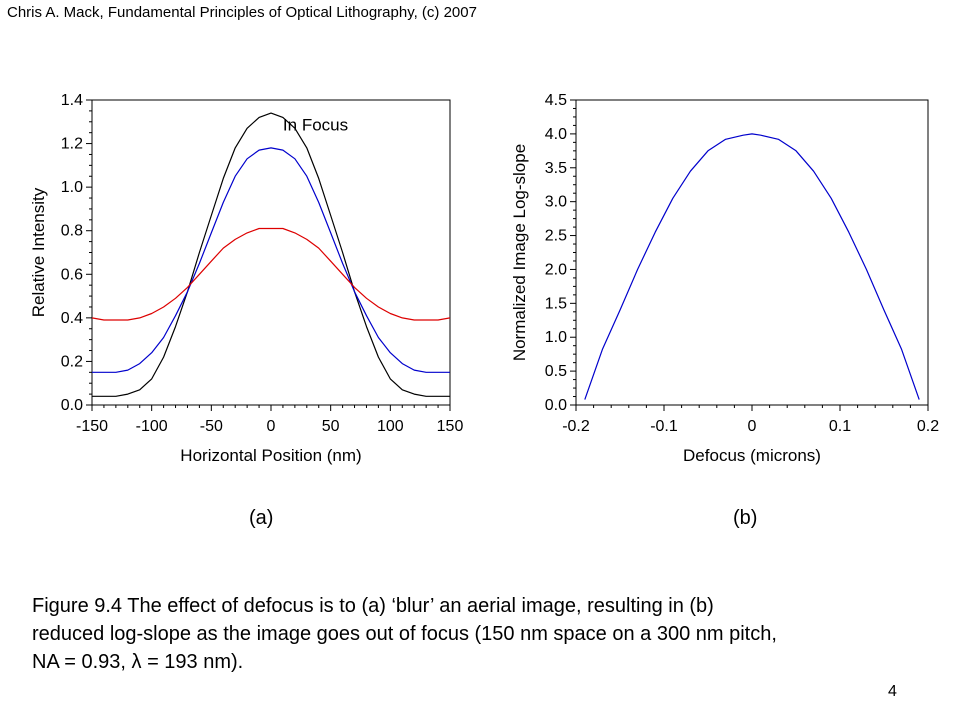 The height and width of the screenshot is (720, 960). What do you see at coordinates (556, 100) in the screenshot?
I see `y-tick-label: 4.5` at bounding box center [556, 100].